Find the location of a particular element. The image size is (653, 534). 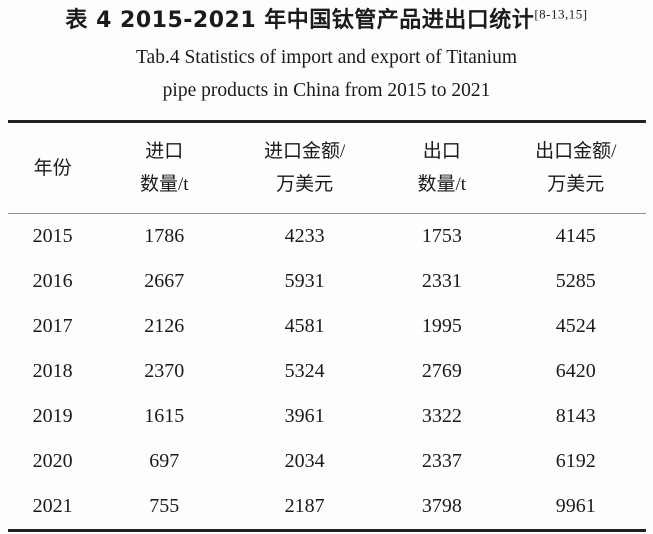

table-row: 2020 697 2034 2337 6192 is located at coordinates (327, 461).